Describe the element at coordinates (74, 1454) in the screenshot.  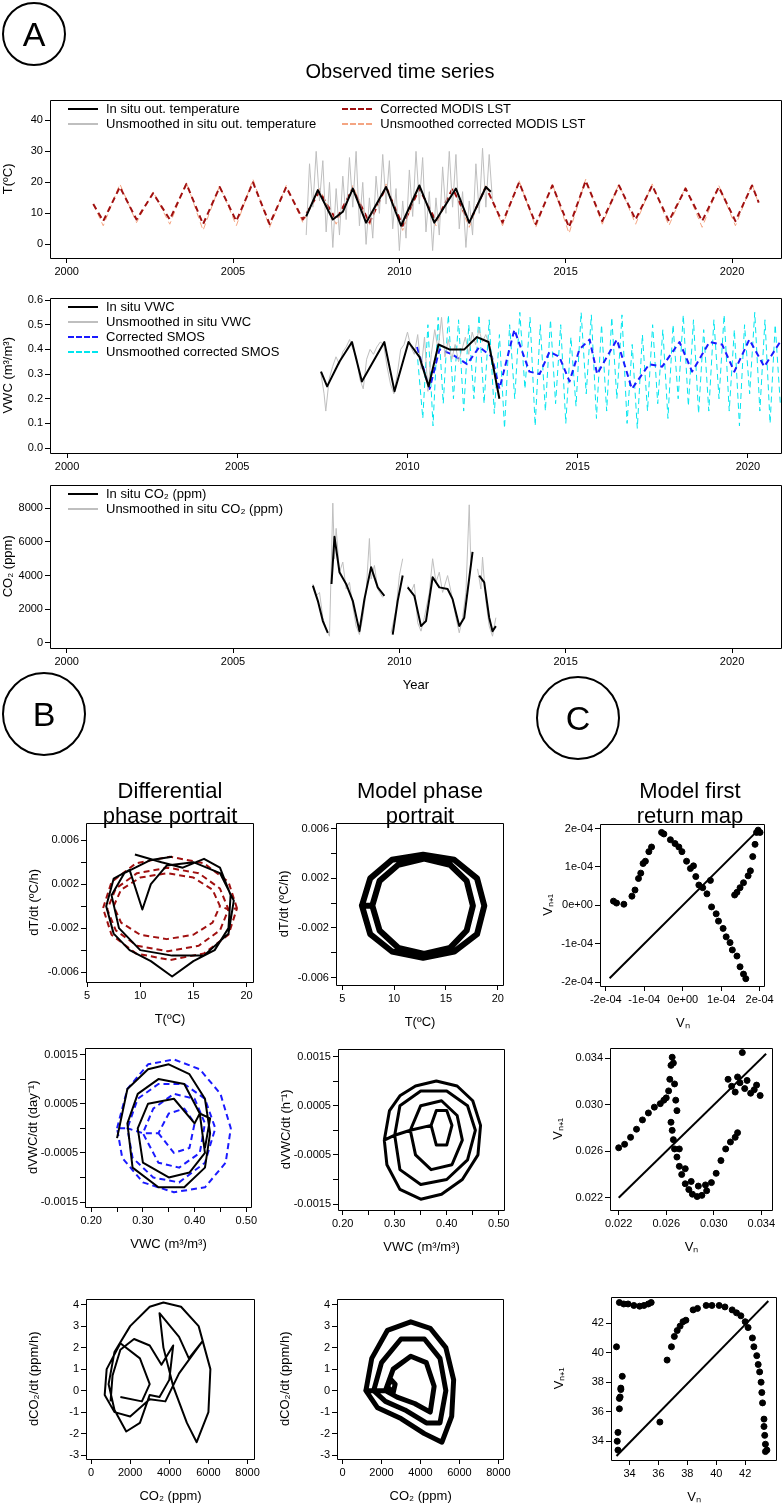
I see `y-tick-label: -3` at that location.